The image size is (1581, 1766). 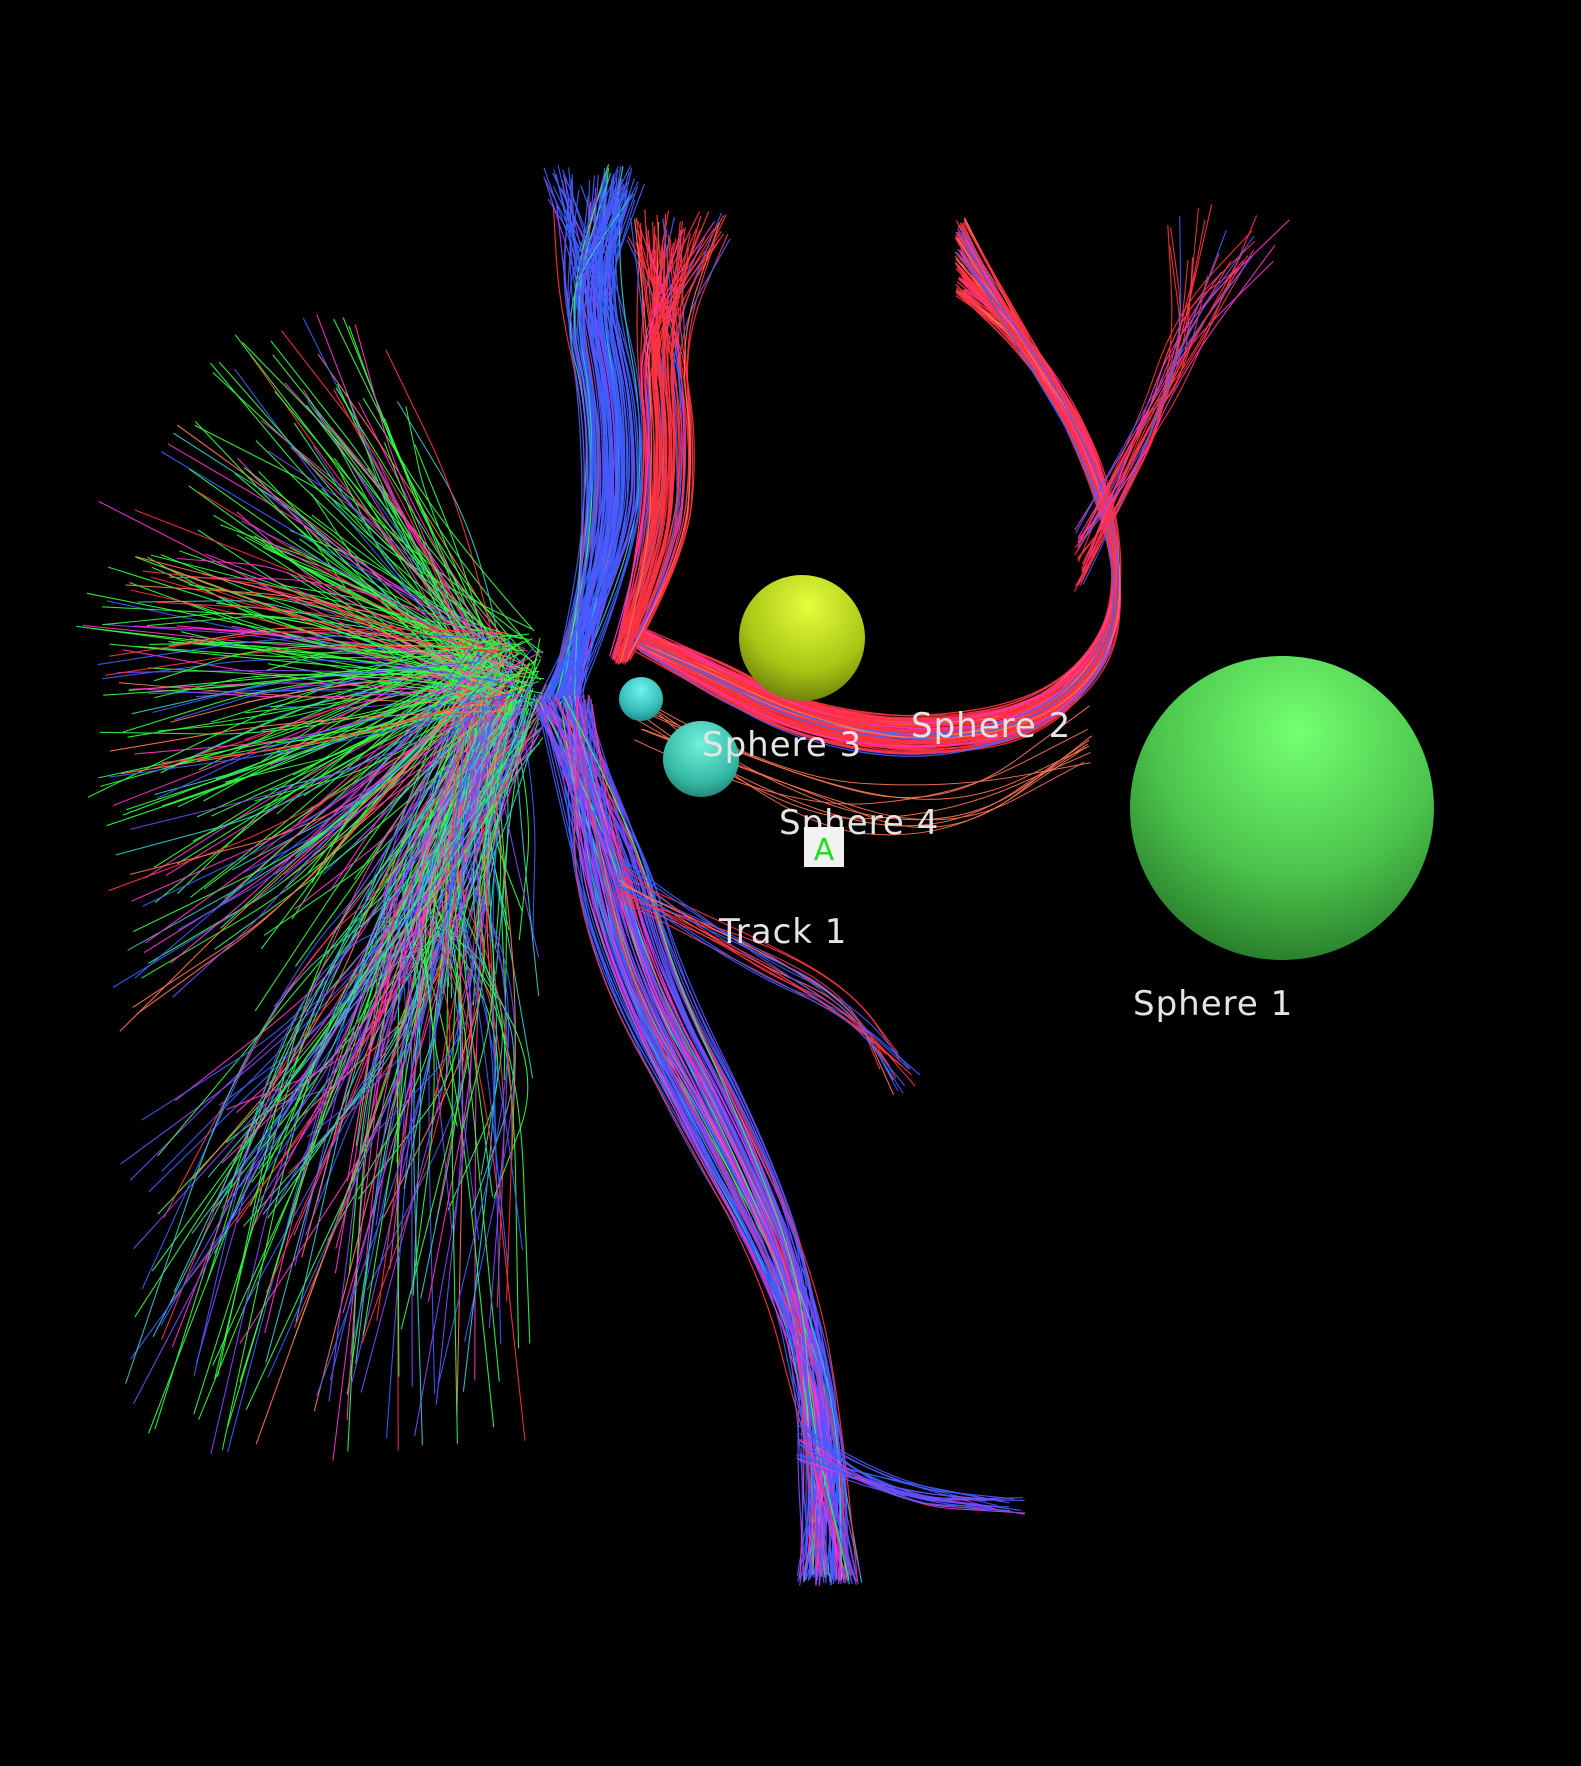 I want to click on marker-letter: A, so click(x=824, y=850).